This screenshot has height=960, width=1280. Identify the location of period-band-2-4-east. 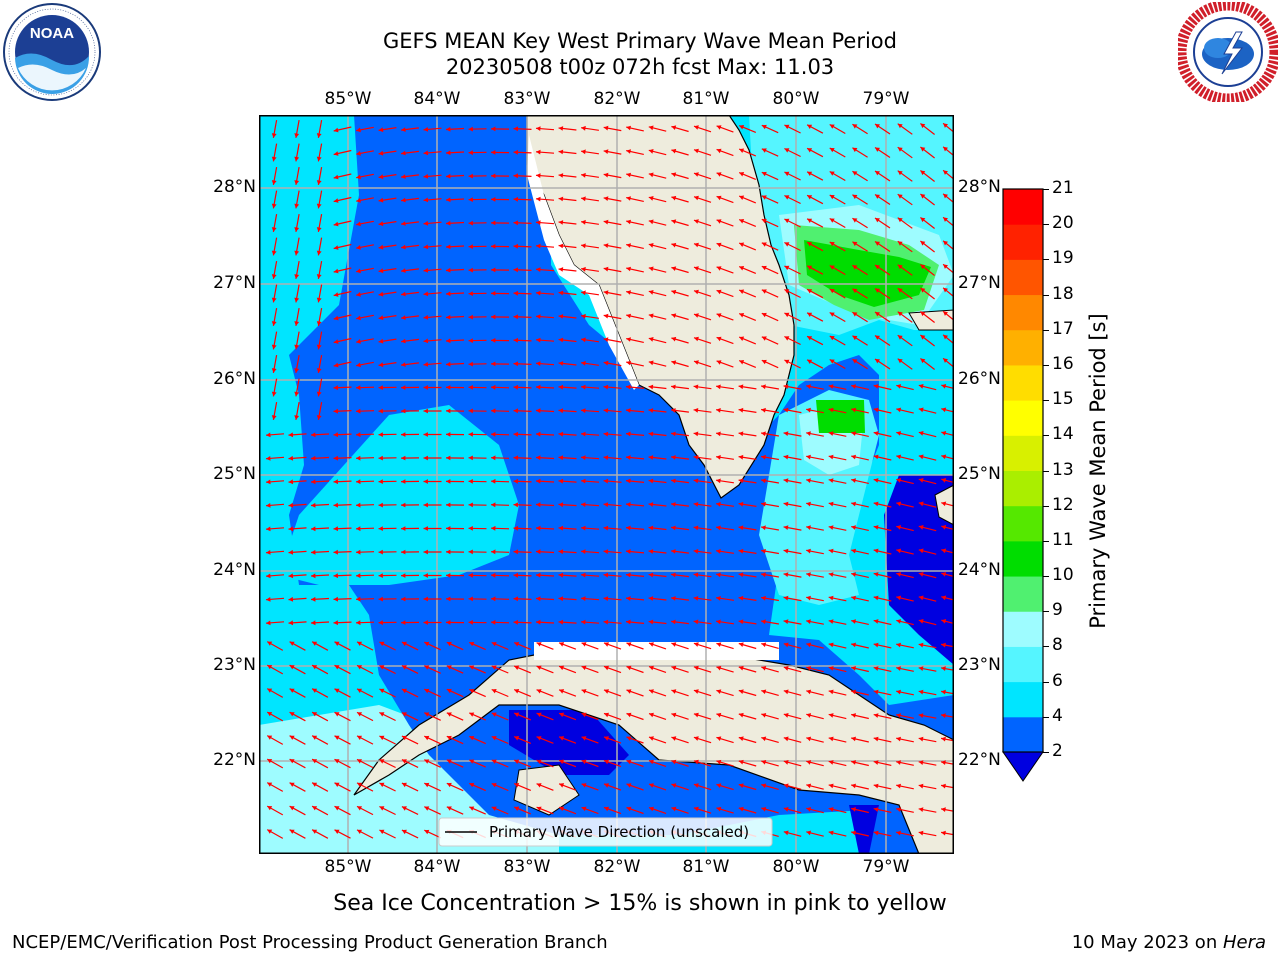
(919, 570).